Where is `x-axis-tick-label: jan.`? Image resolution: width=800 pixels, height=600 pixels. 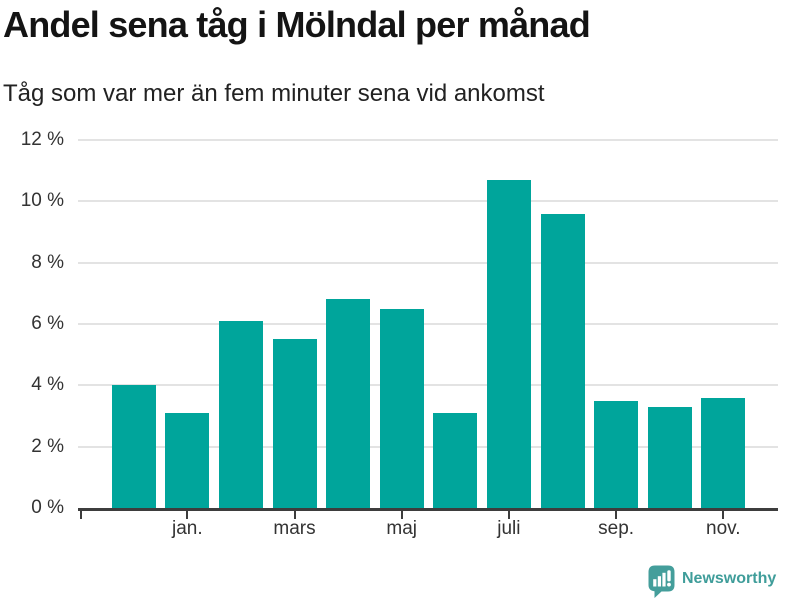
x-axis-tick-label: jan. is located at coordinates (187, 528).